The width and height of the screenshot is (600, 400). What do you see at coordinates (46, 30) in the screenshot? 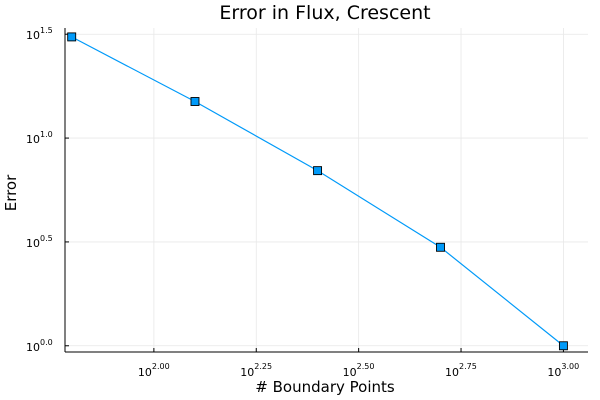
I see `y-tick-label-exponent: 1.5` at bounding box center [46, 30].